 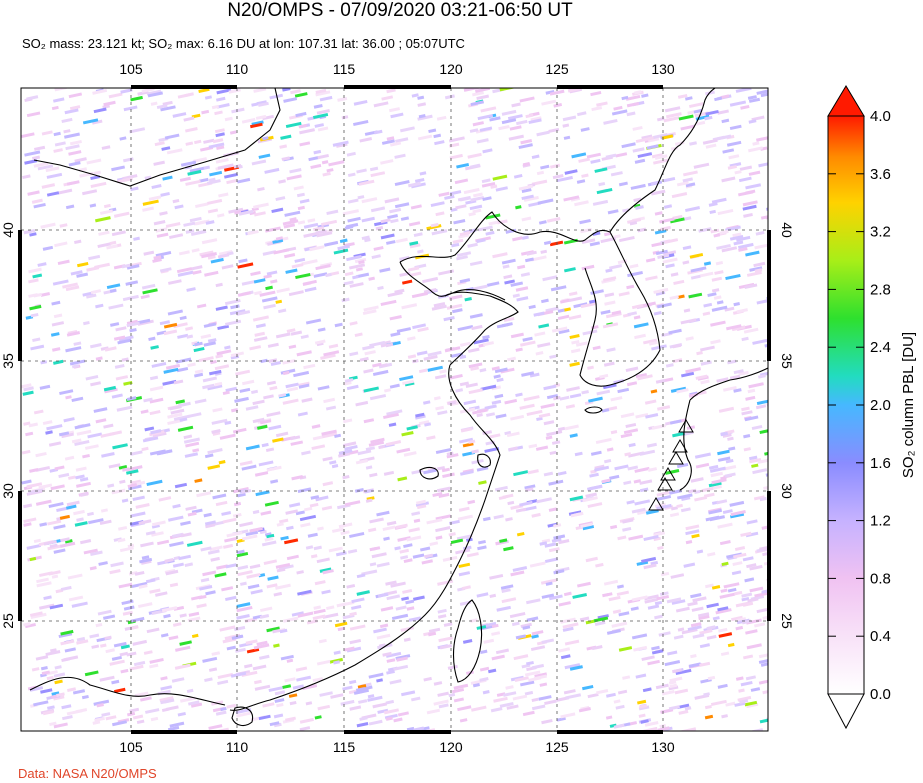 What do you see at coordinates (8, 491) in the screenshot?
I see `lat-tick: 30` at bounding box center [8, 491].